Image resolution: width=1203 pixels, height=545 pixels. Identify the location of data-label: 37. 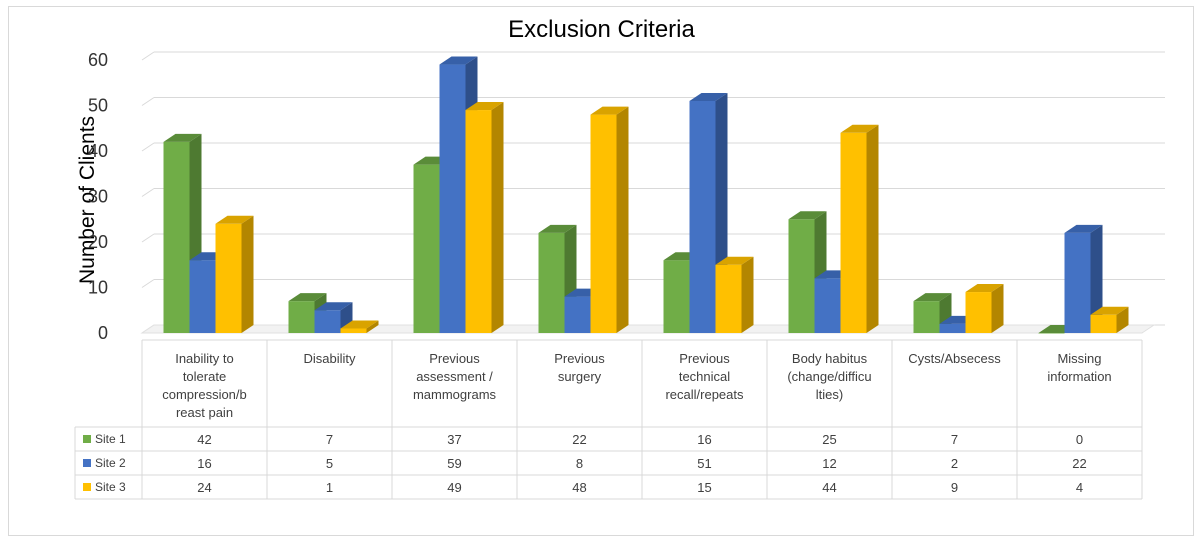
(454, 439).